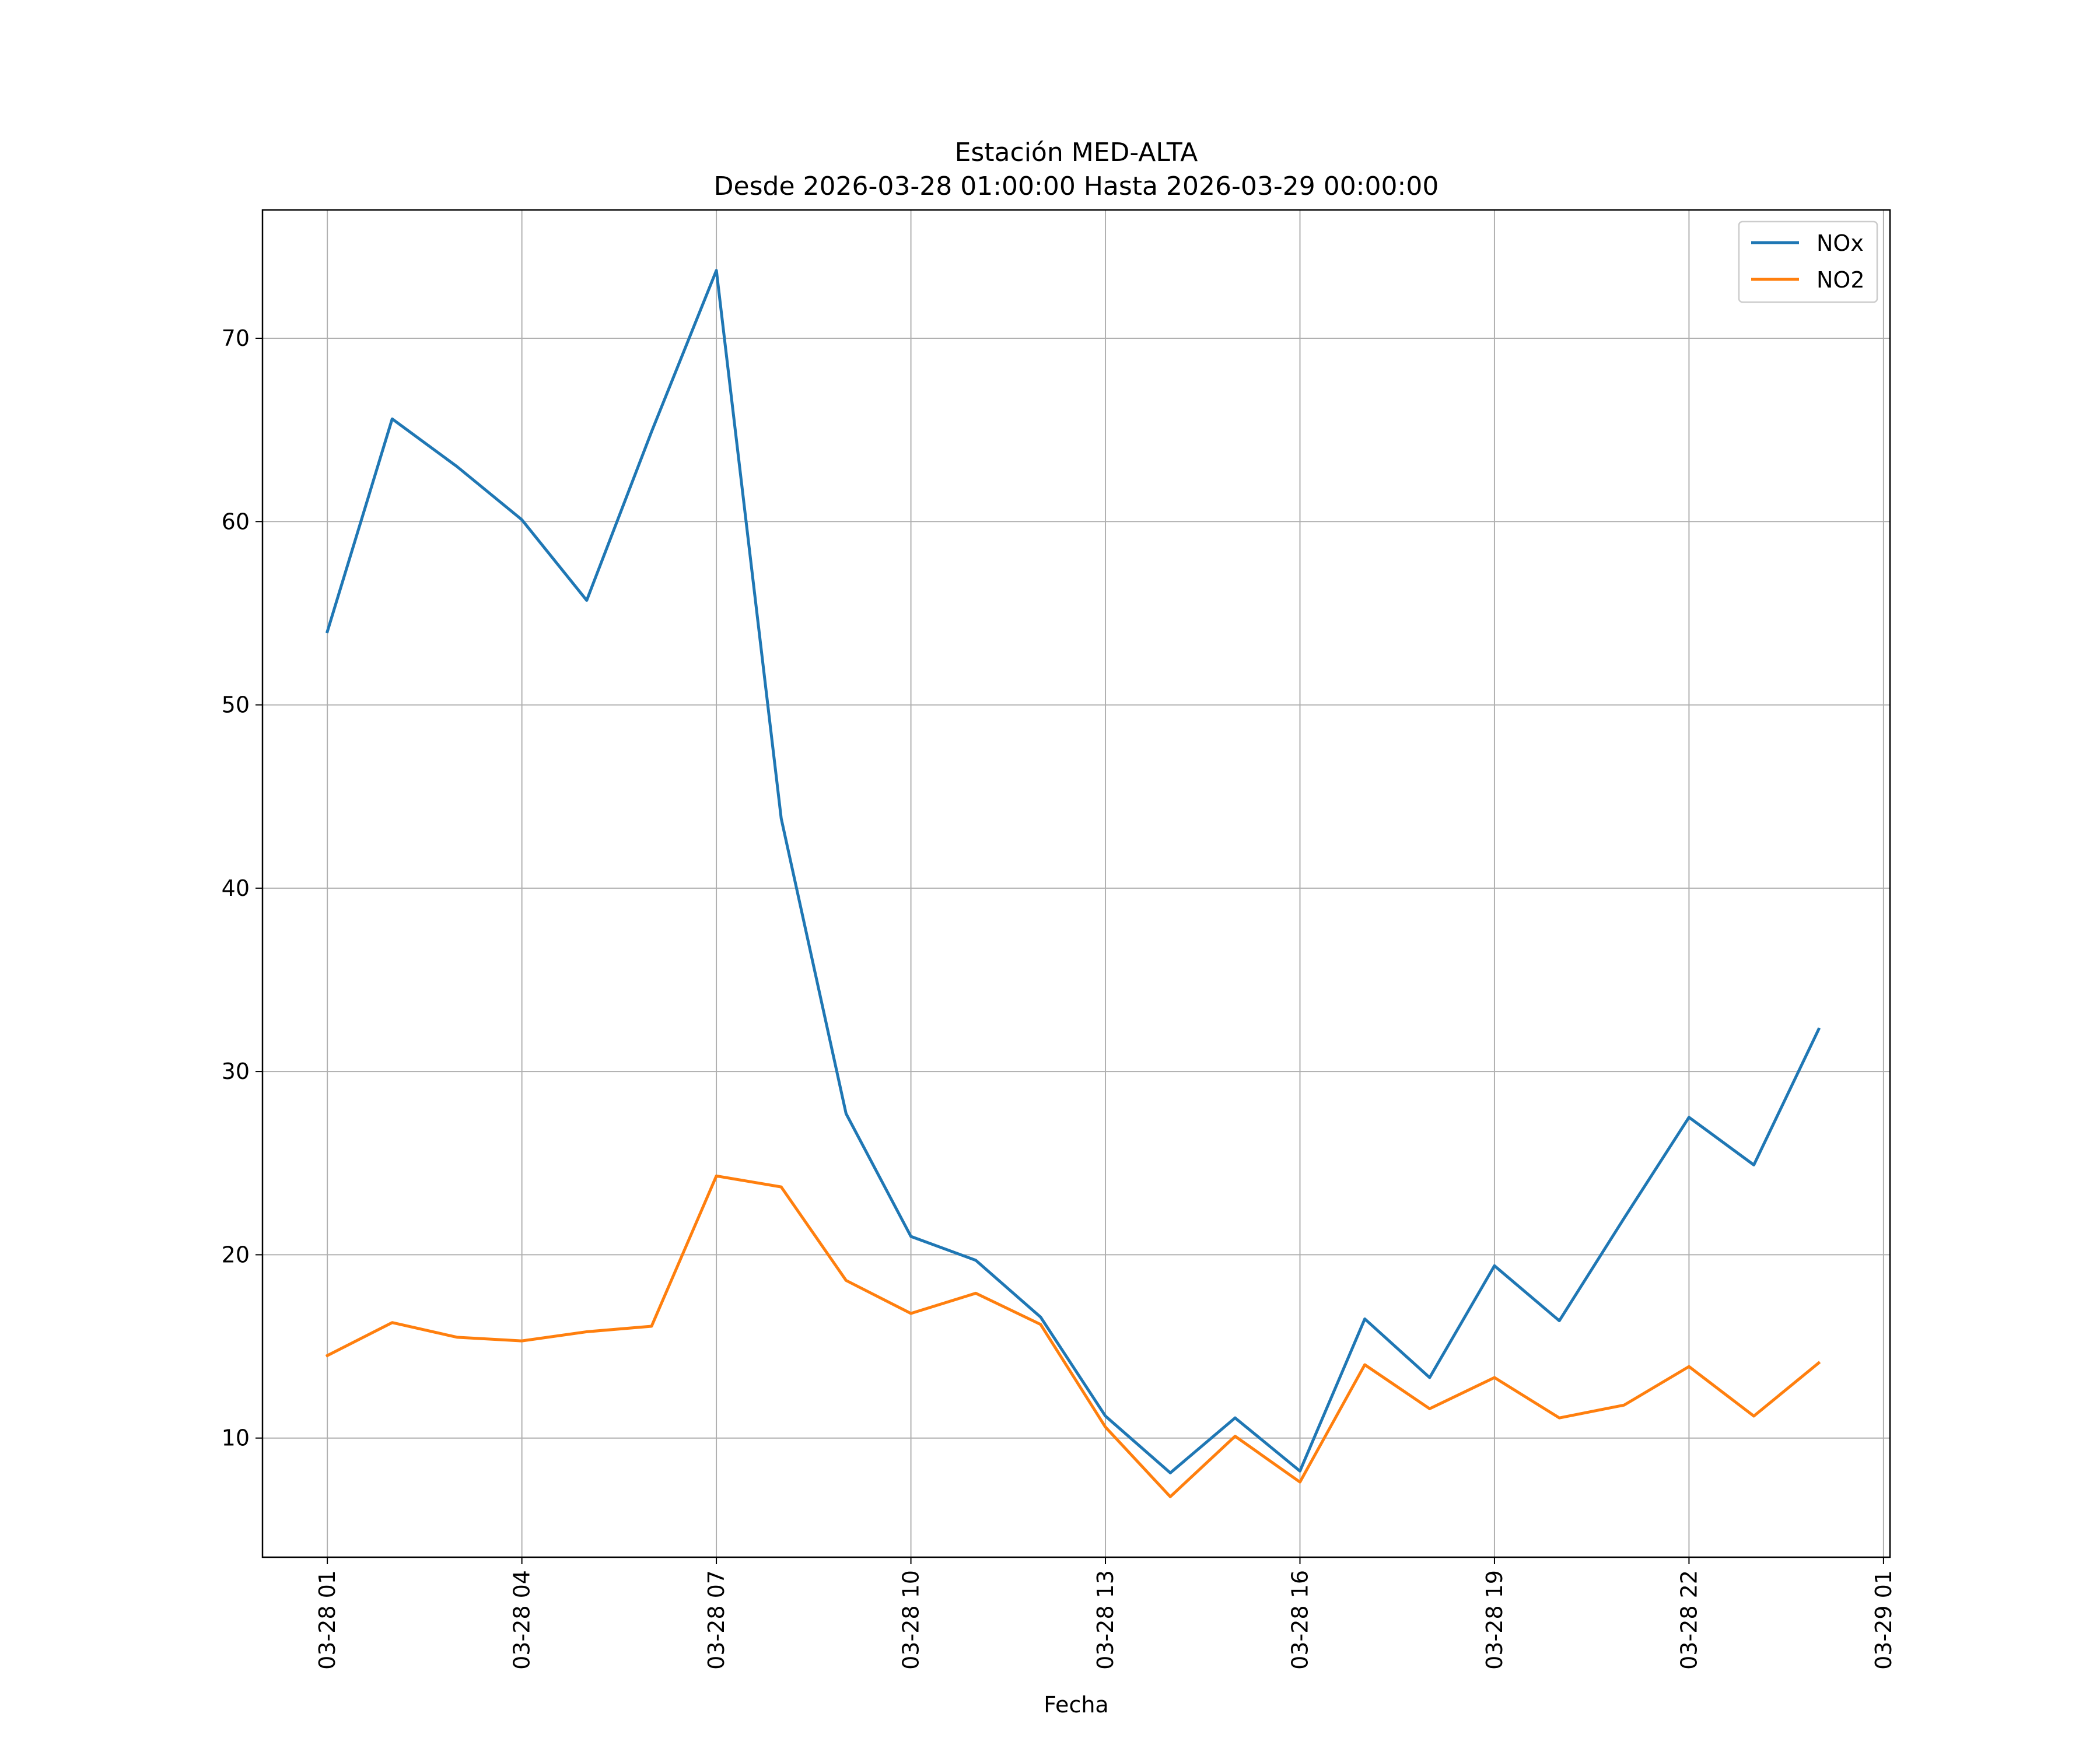 The height and width of the screenshot is (1752, 2100). What do you see at coordinates (1689, 1620) in the screenshot?
I see `x-tick-label: 03-28 22` at bounding box center [1689, 1620].